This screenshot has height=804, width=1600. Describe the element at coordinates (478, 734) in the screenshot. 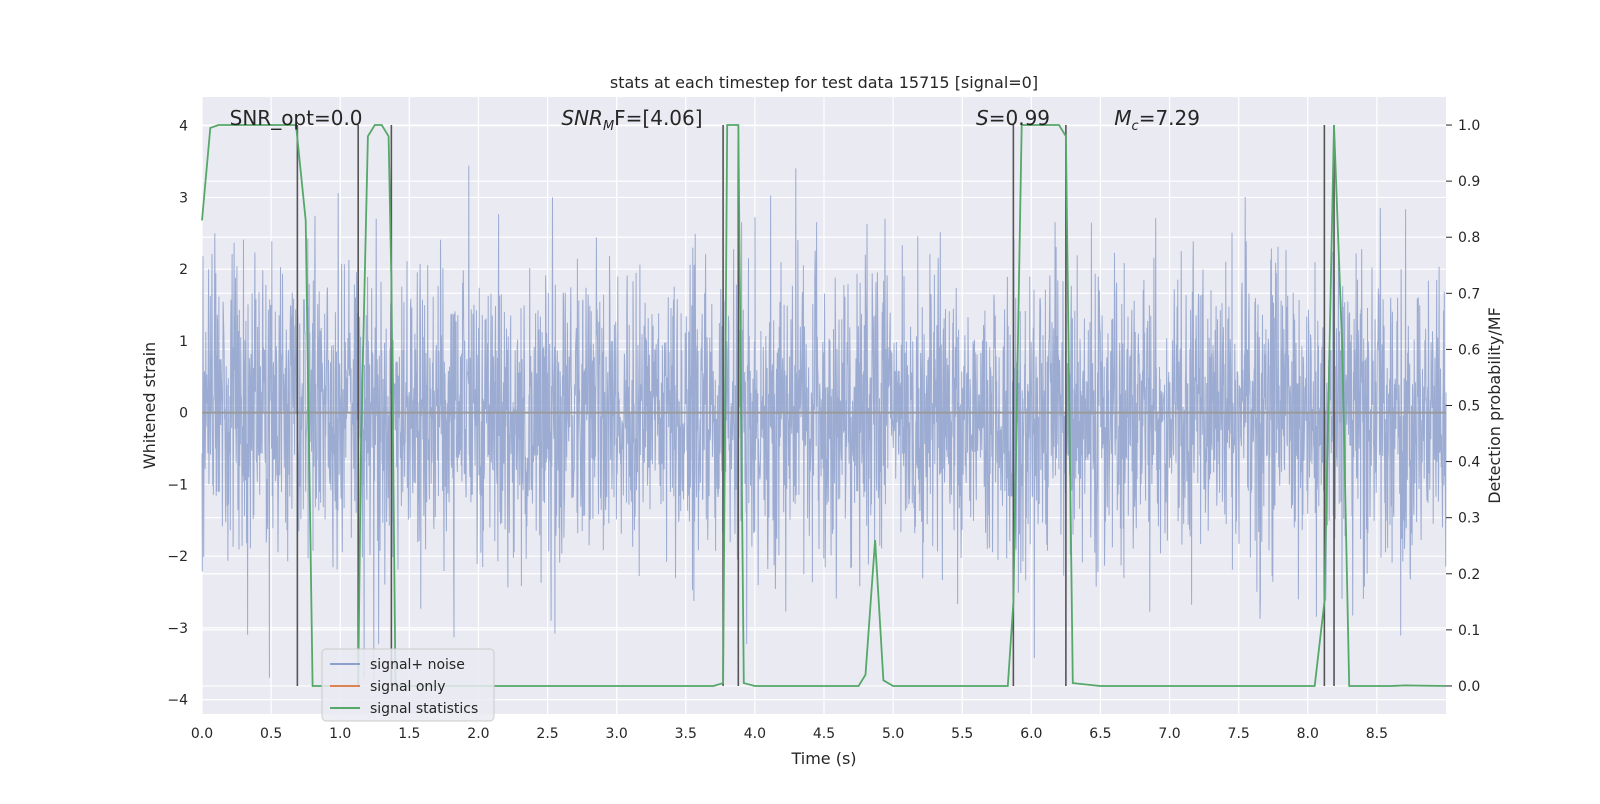

I see `x-tick-label: 2.0` at that location.